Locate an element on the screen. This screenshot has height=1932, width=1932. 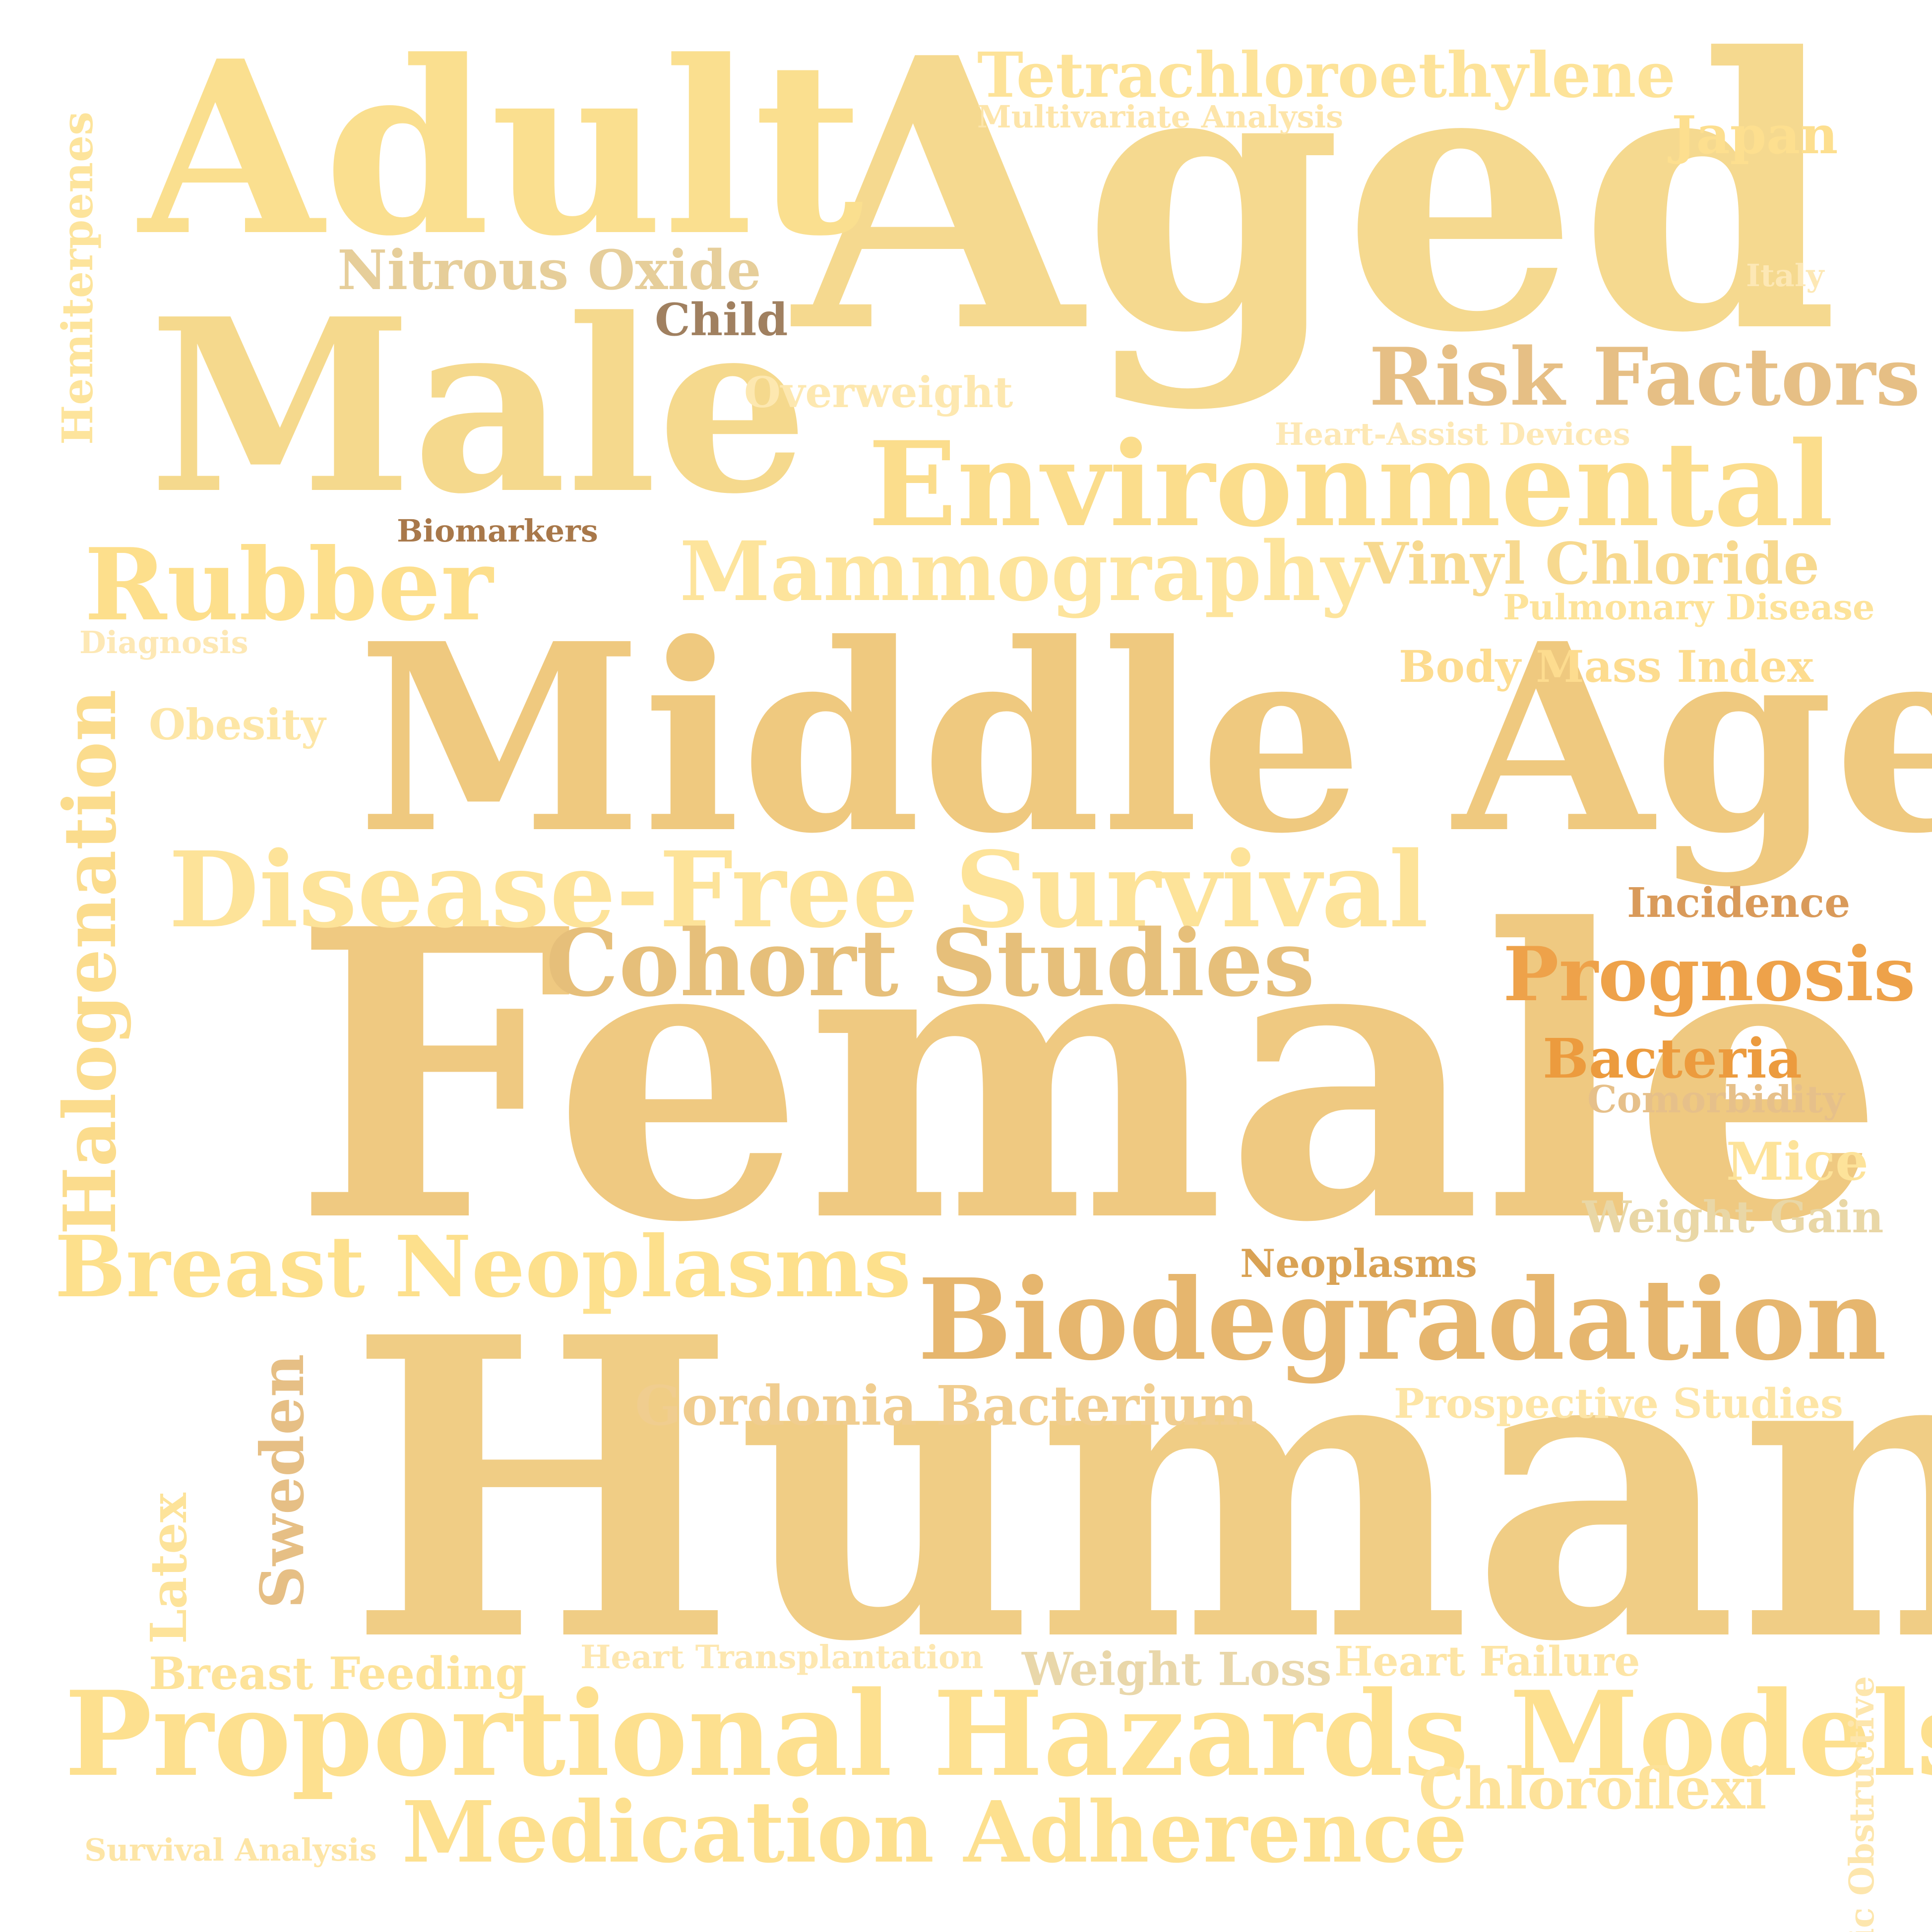
word-bacteria: Bacteria is located at coordinates (1673, 1058).